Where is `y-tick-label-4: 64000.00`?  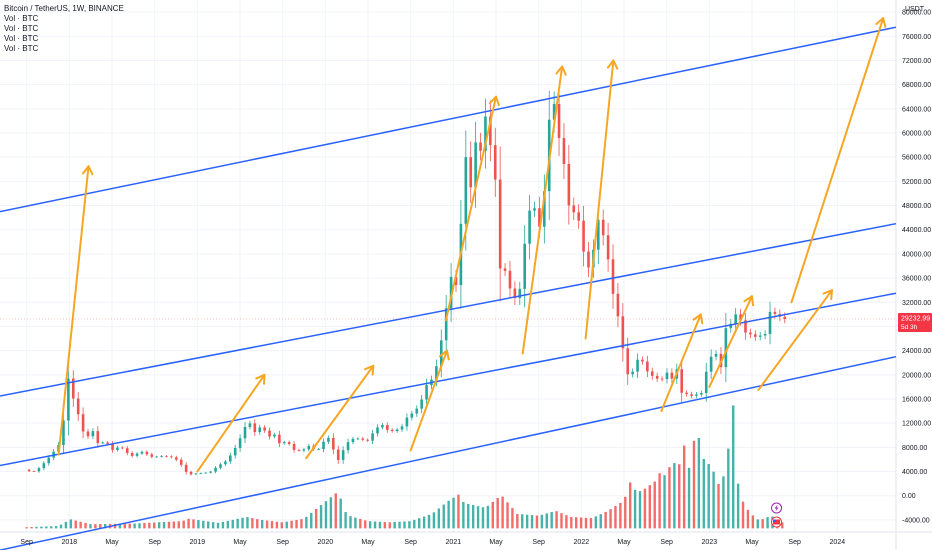
y-tick-label-4: 64000.00 is located at coordinates (916, 109).